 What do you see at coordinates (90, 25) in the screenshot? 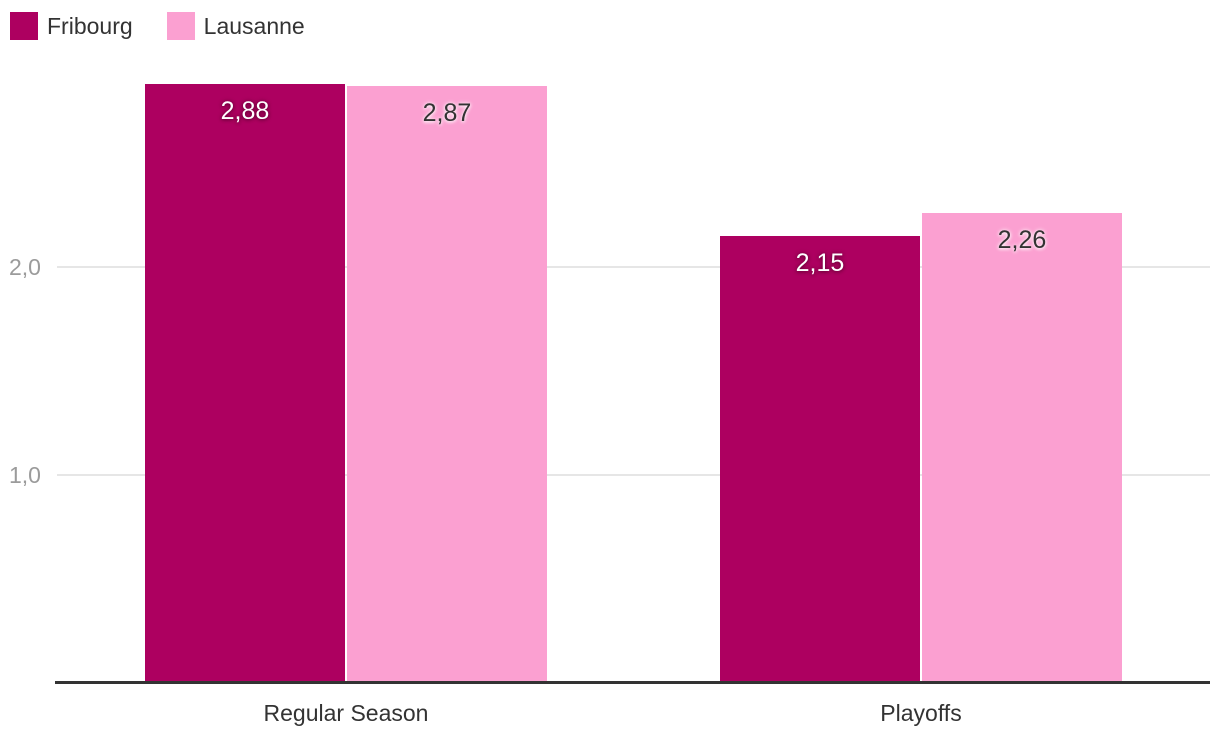
I see `legend-label-fribourg: Fribourg` at bounding box center [90, 25].